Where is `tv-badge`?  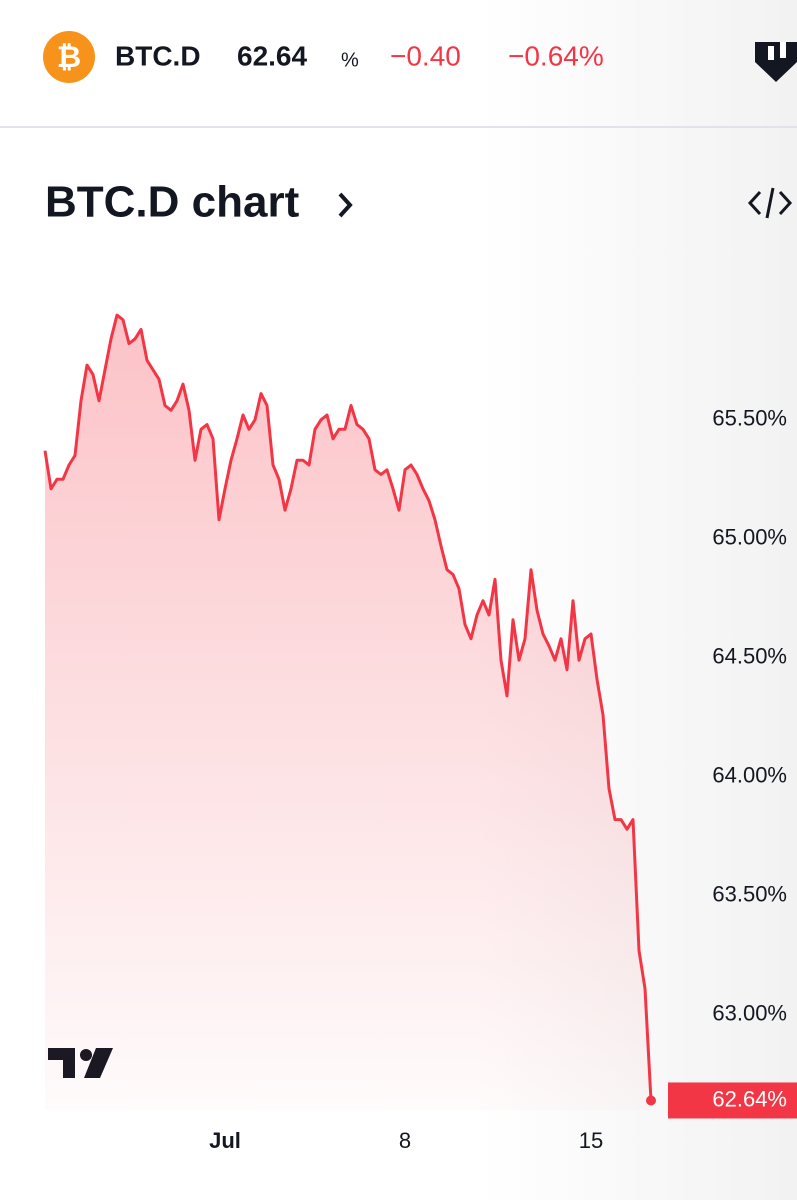
tv-badge is located at coordinates (776, 62).